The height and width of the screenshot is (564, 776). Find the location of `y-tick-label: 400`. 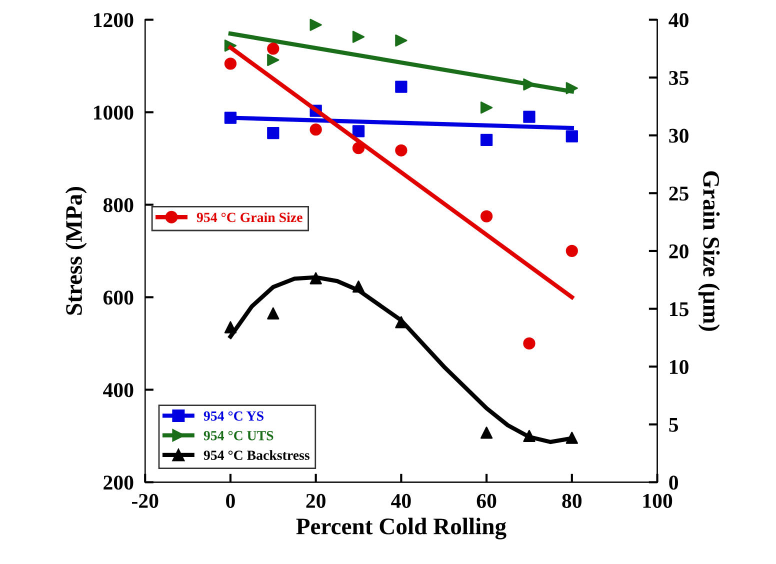

y-tick-label: 400 is located at coordinates (118, 390).